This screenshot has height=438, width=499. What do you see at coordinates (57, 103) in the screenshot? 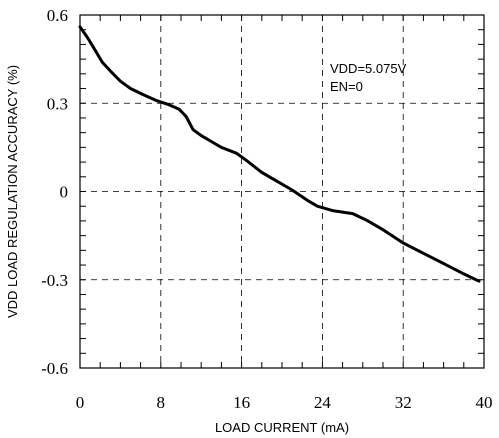
I see `y-tick-label: 0.3` at bounding box center [57, 103].